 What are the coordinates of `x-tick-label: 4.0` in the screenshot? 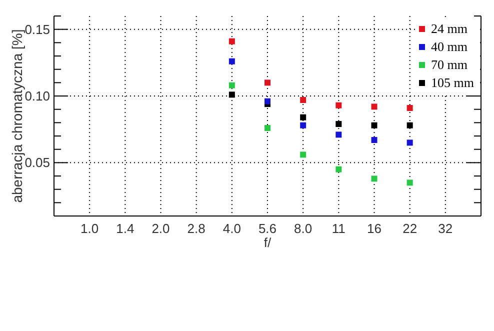 It's located at (231, 228).